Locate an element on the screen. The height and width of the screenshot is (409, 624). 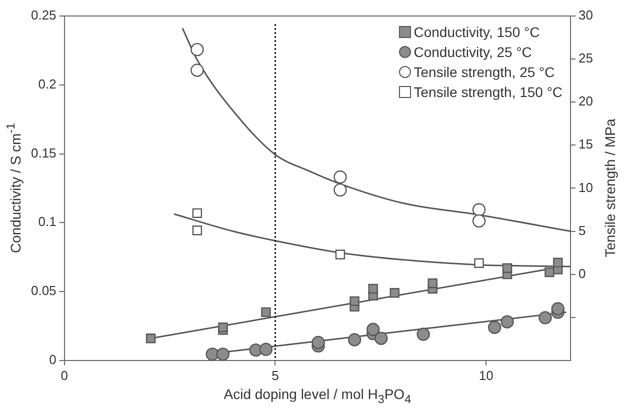
y-tick-label: 0.05 is located at coordinates (43, 290).